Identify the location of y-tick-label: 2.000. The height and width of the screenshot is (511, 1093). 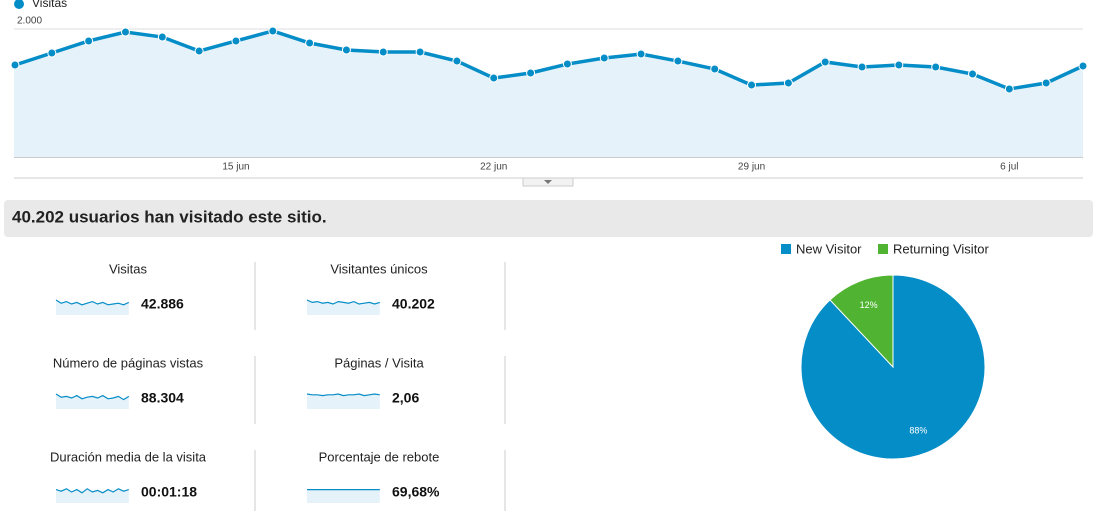
(29, 21).